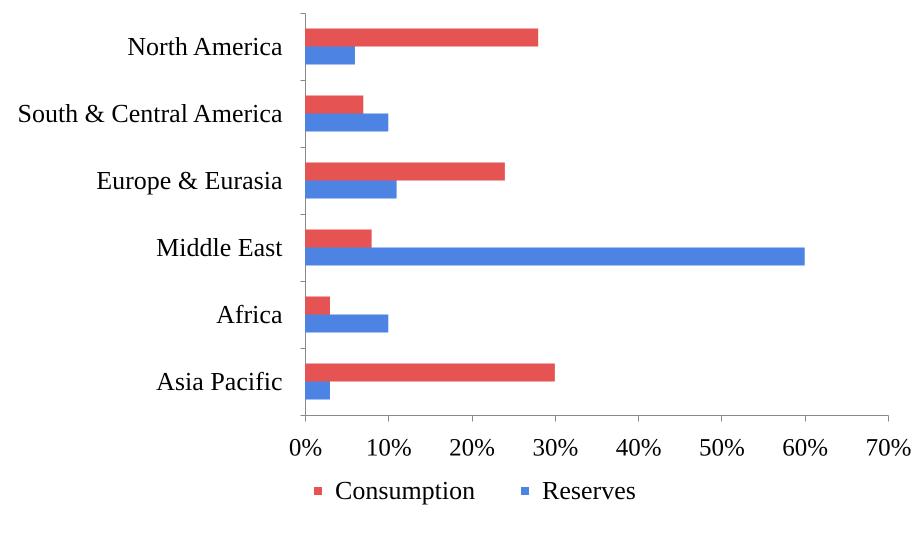  What do you see at coordinates (889, 448) in the screenshot?
I see `x-tick-label: 70%` at bounding box center [889, 448].